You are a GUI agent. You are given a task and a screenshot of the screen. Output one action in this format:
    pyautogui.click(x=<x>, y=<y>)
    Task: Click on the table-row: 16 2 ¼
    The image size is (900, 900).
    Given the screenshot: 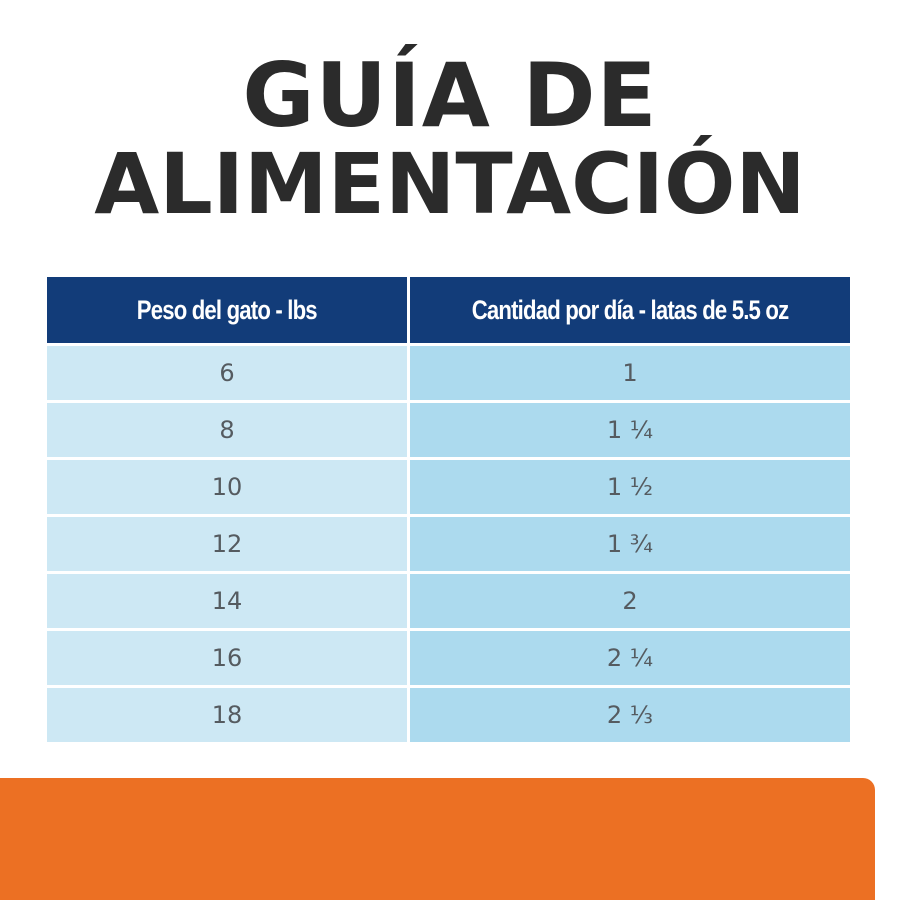 What is the action you would take?
    pyautogui.click(x=448, y=658)
    